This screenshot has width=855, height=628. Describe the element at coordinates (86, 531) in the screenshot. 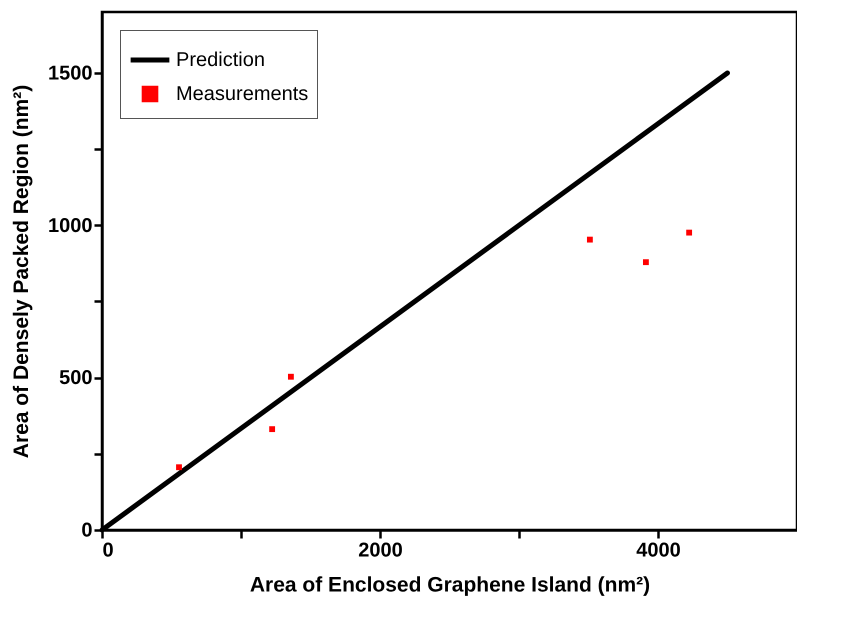

I see `y-tick-label: 0` at that location.